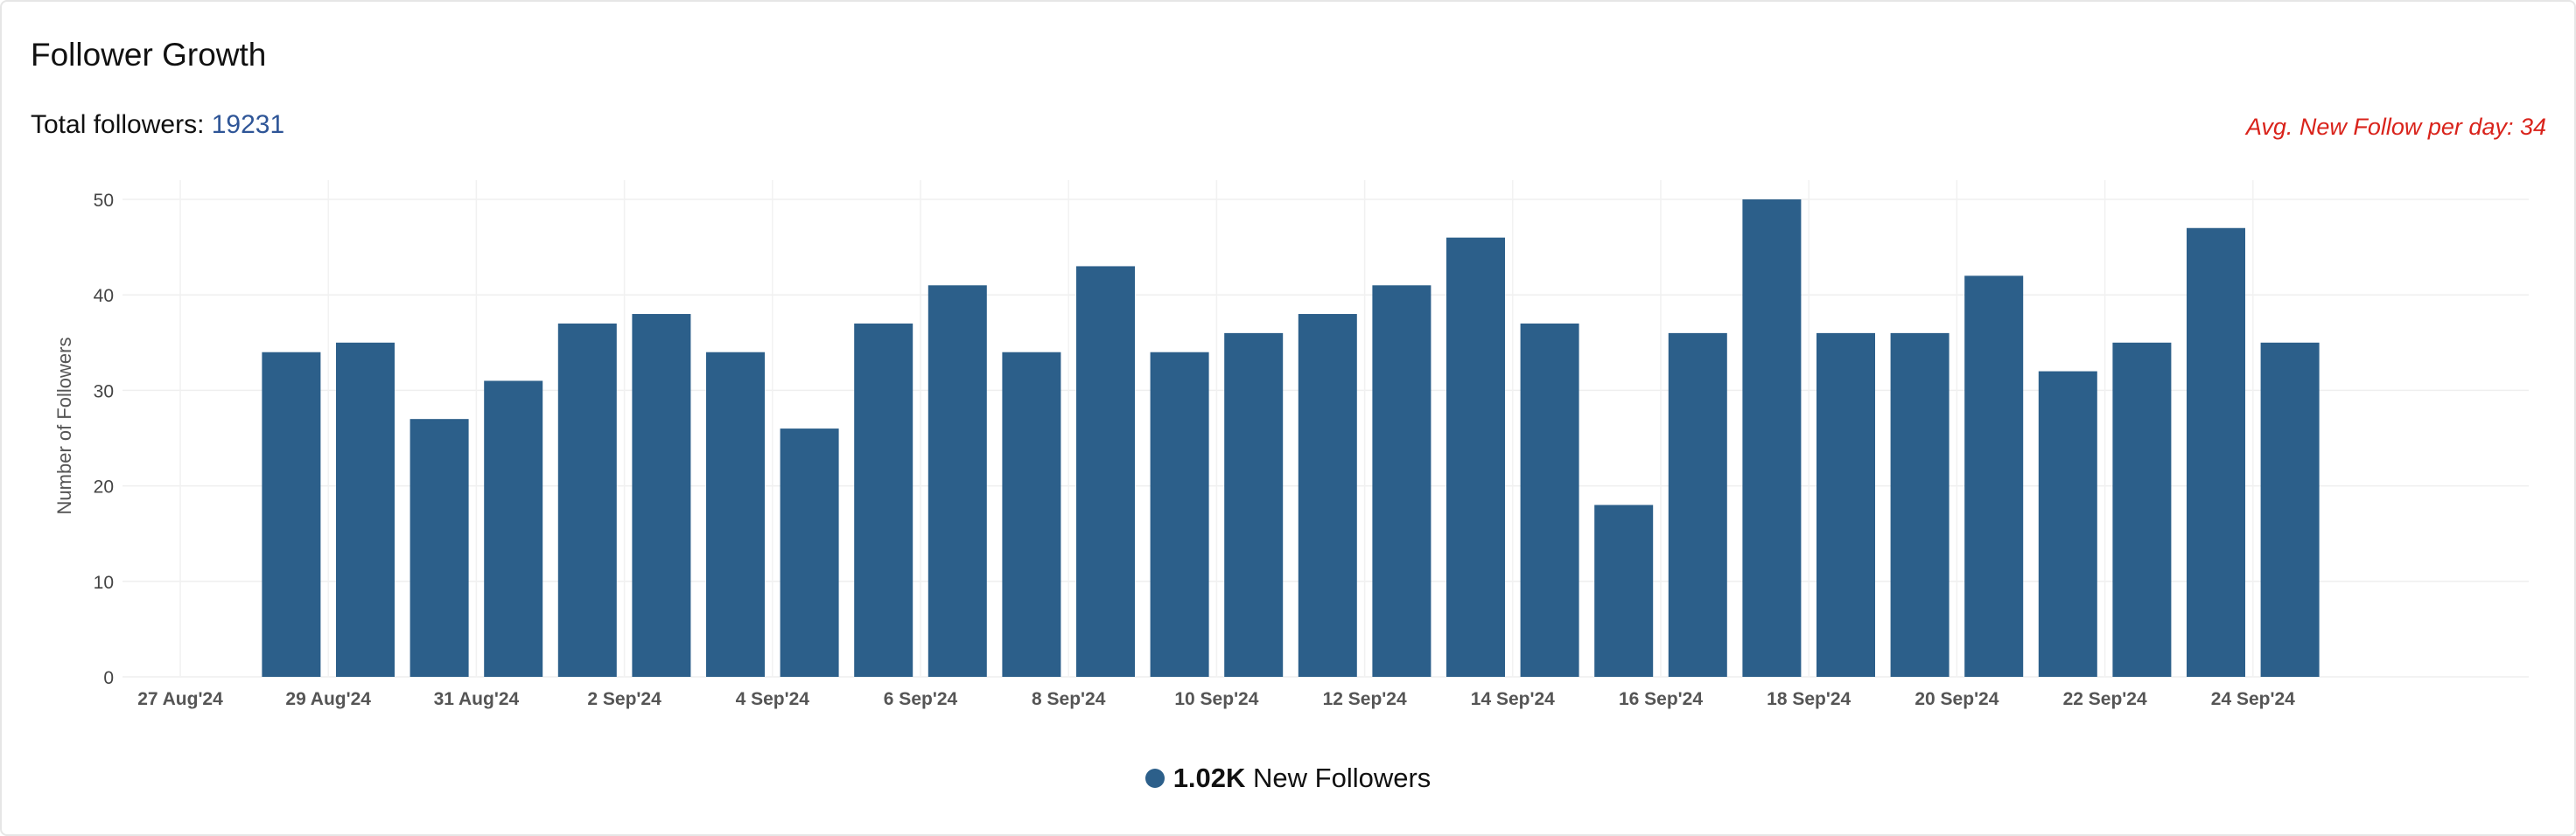  Describe the element at coordinates (1513, 699) in the screenshot. I see `x-tick-label: 14 Sep'24` at that location.